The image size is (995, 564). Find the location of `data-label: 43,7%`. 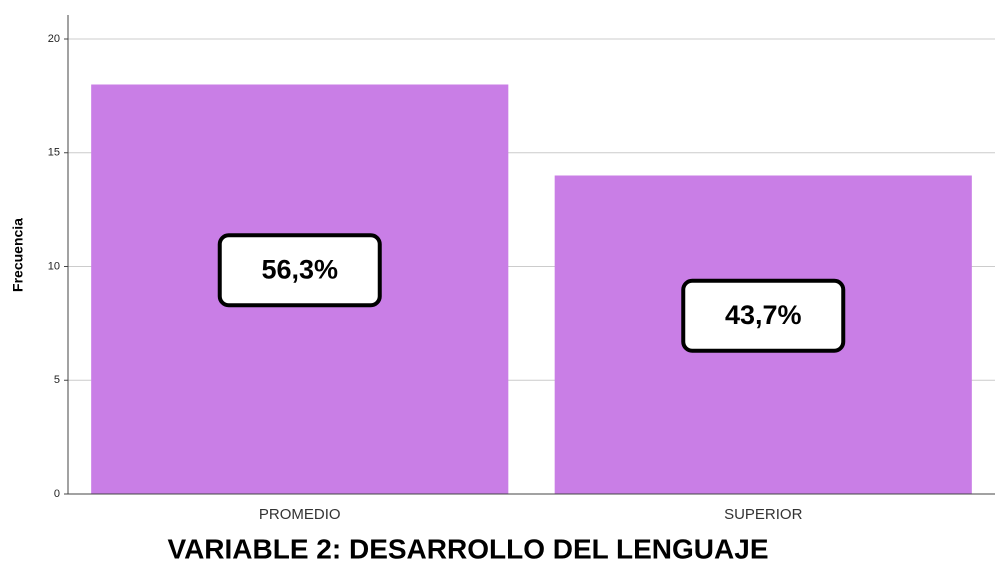

data-label: 43,7% is located at coordinates (763, 315).